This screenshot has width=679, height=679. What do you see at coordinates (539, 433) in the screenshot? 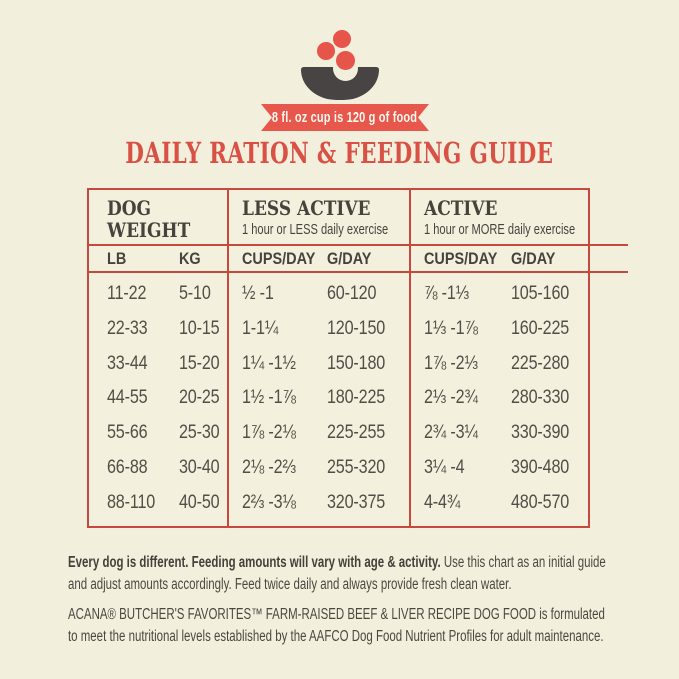
I see `cell-grams: 330-390` at bounding box center [539, 433].